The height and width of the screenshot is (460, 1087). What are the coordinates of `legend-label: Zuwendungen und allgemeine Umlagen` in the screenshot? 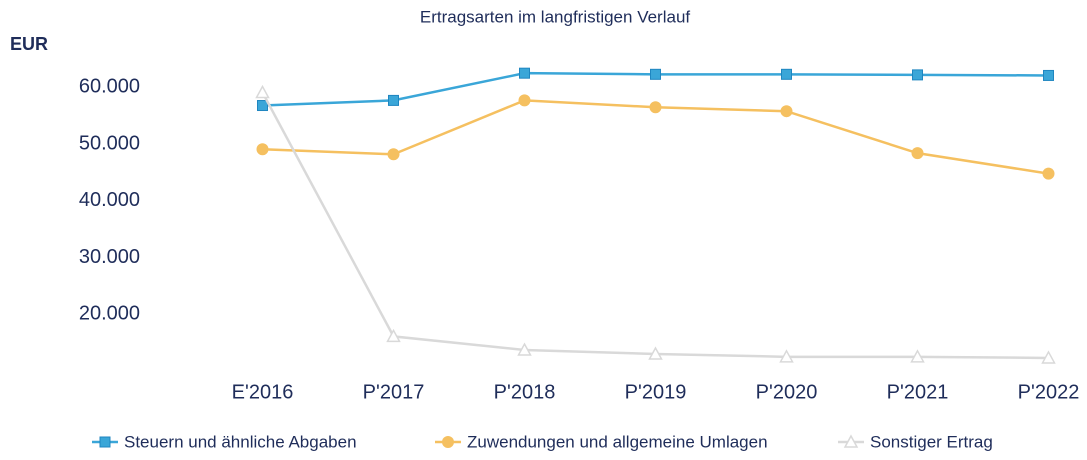 It's located at (617, 441).